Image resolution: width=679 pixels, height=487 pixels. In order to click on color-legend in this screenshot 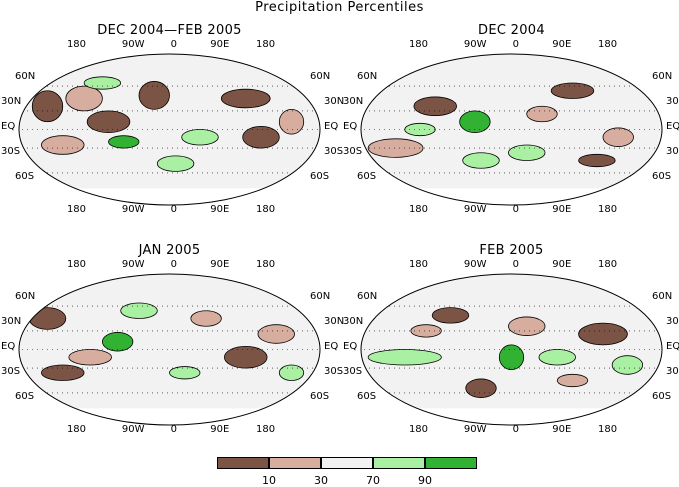, I will do `click(347, 463)`.